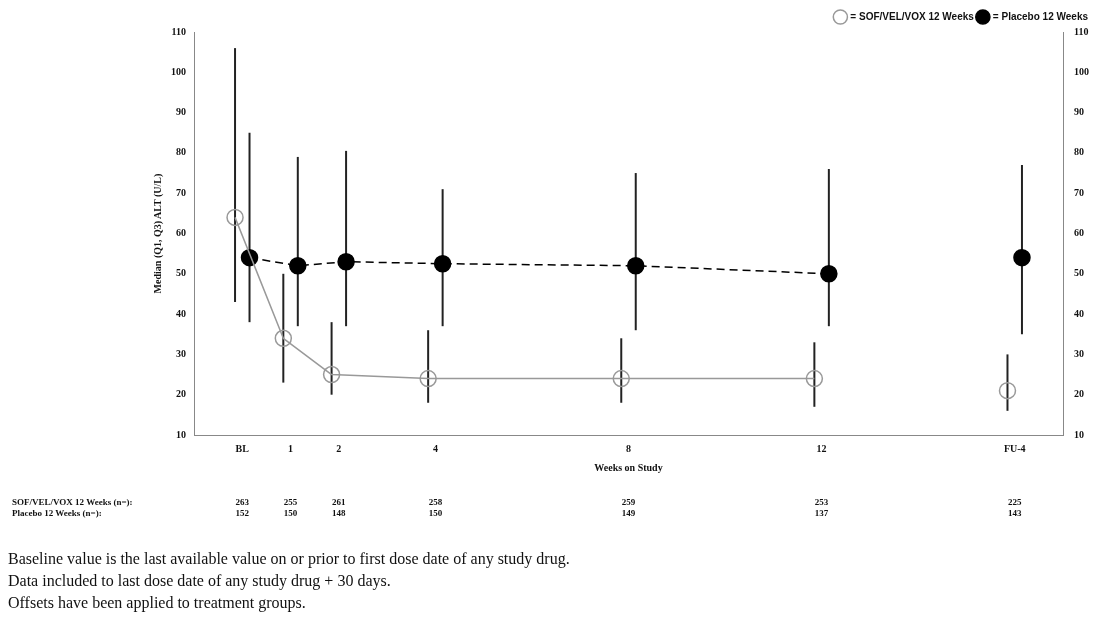 The height and width of the screenshot is (635, 1110). Describe the element at coordinates (1081, 31) in the screenshot. I see `y2-tick-label: 110` at that location.